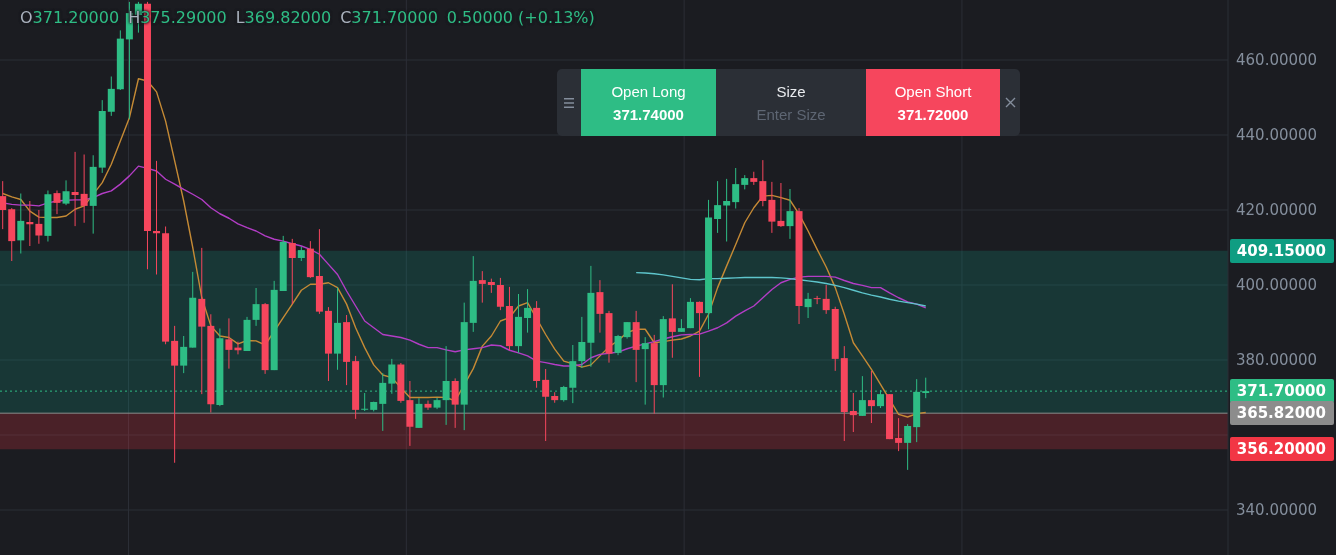  Describe the element at coordinates (648, 114) in the screenshot. I see `annotation: 371.74000` at that location.